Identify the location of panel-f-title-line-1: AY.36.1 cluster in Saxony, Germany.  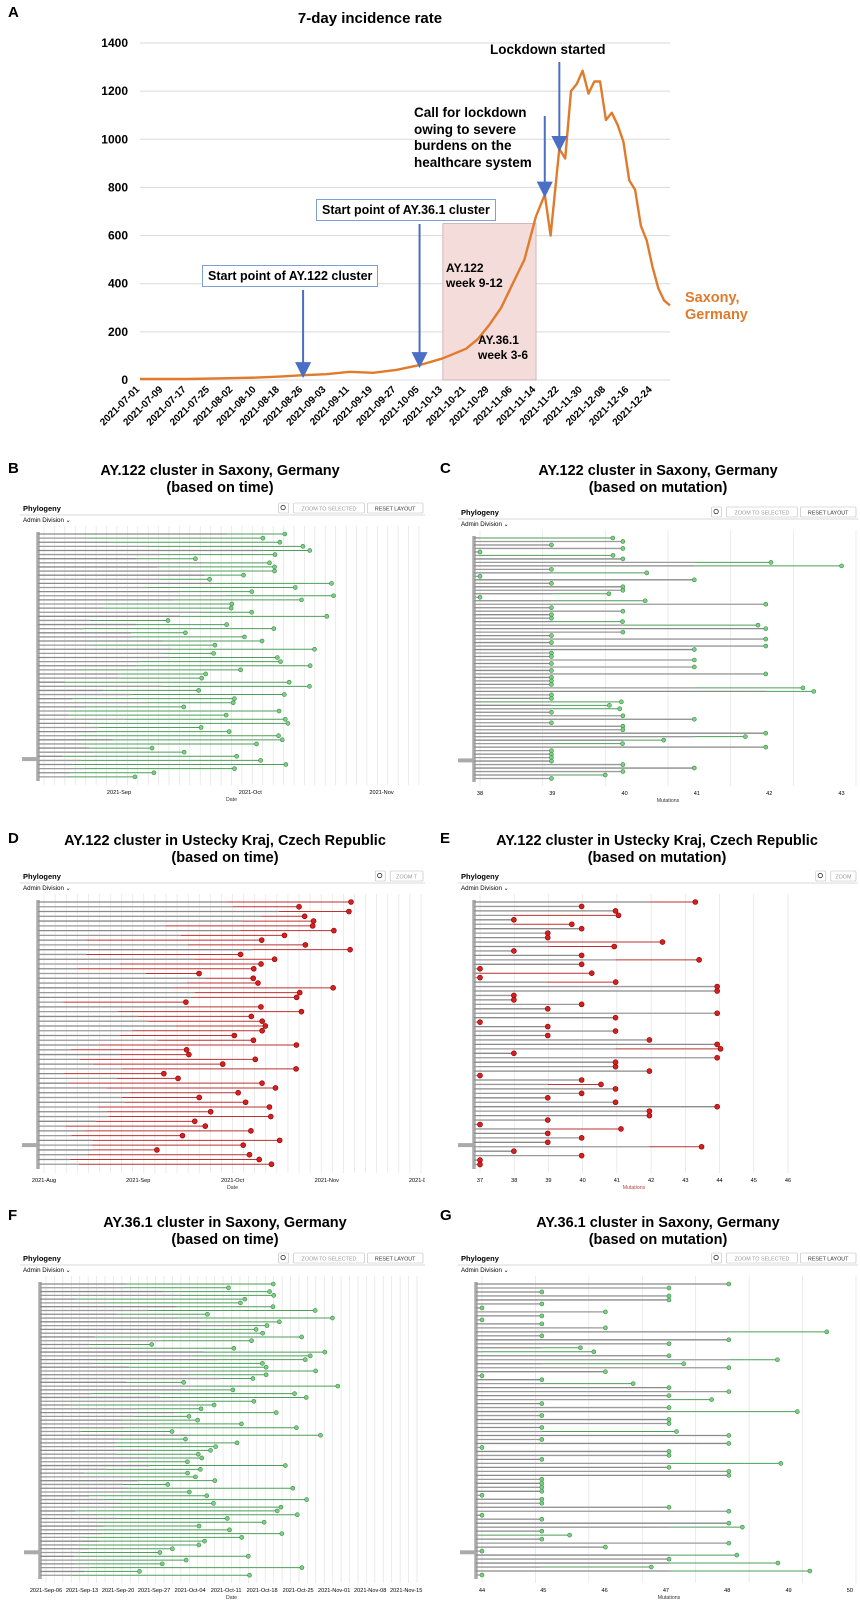
(225, 1223).